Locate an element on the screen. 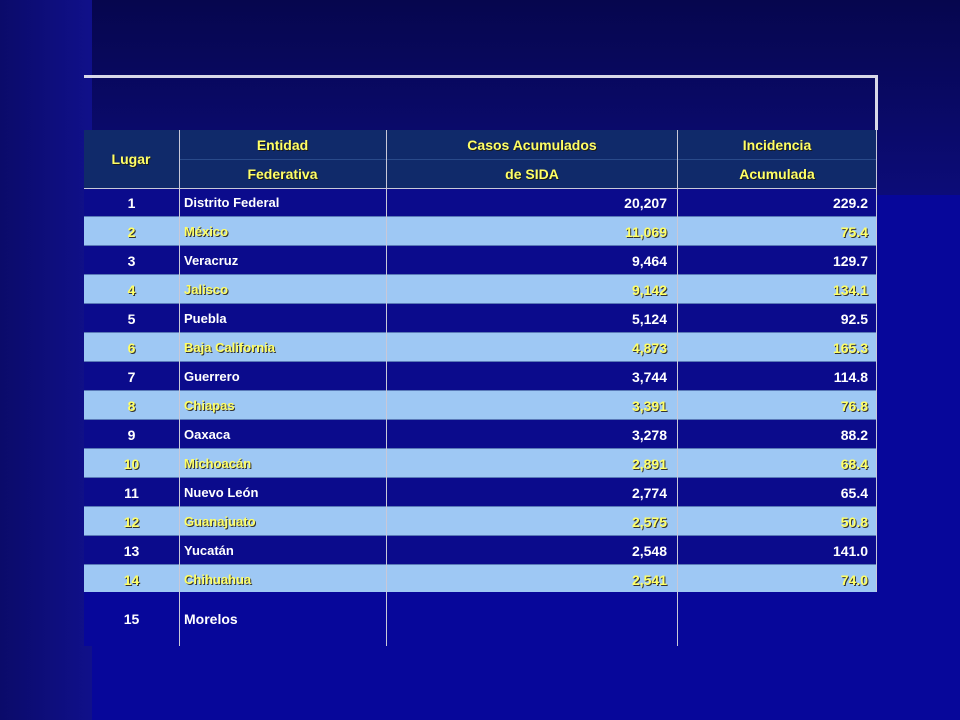  cell-casos: 3,278 is located at coordinates (649, 434).